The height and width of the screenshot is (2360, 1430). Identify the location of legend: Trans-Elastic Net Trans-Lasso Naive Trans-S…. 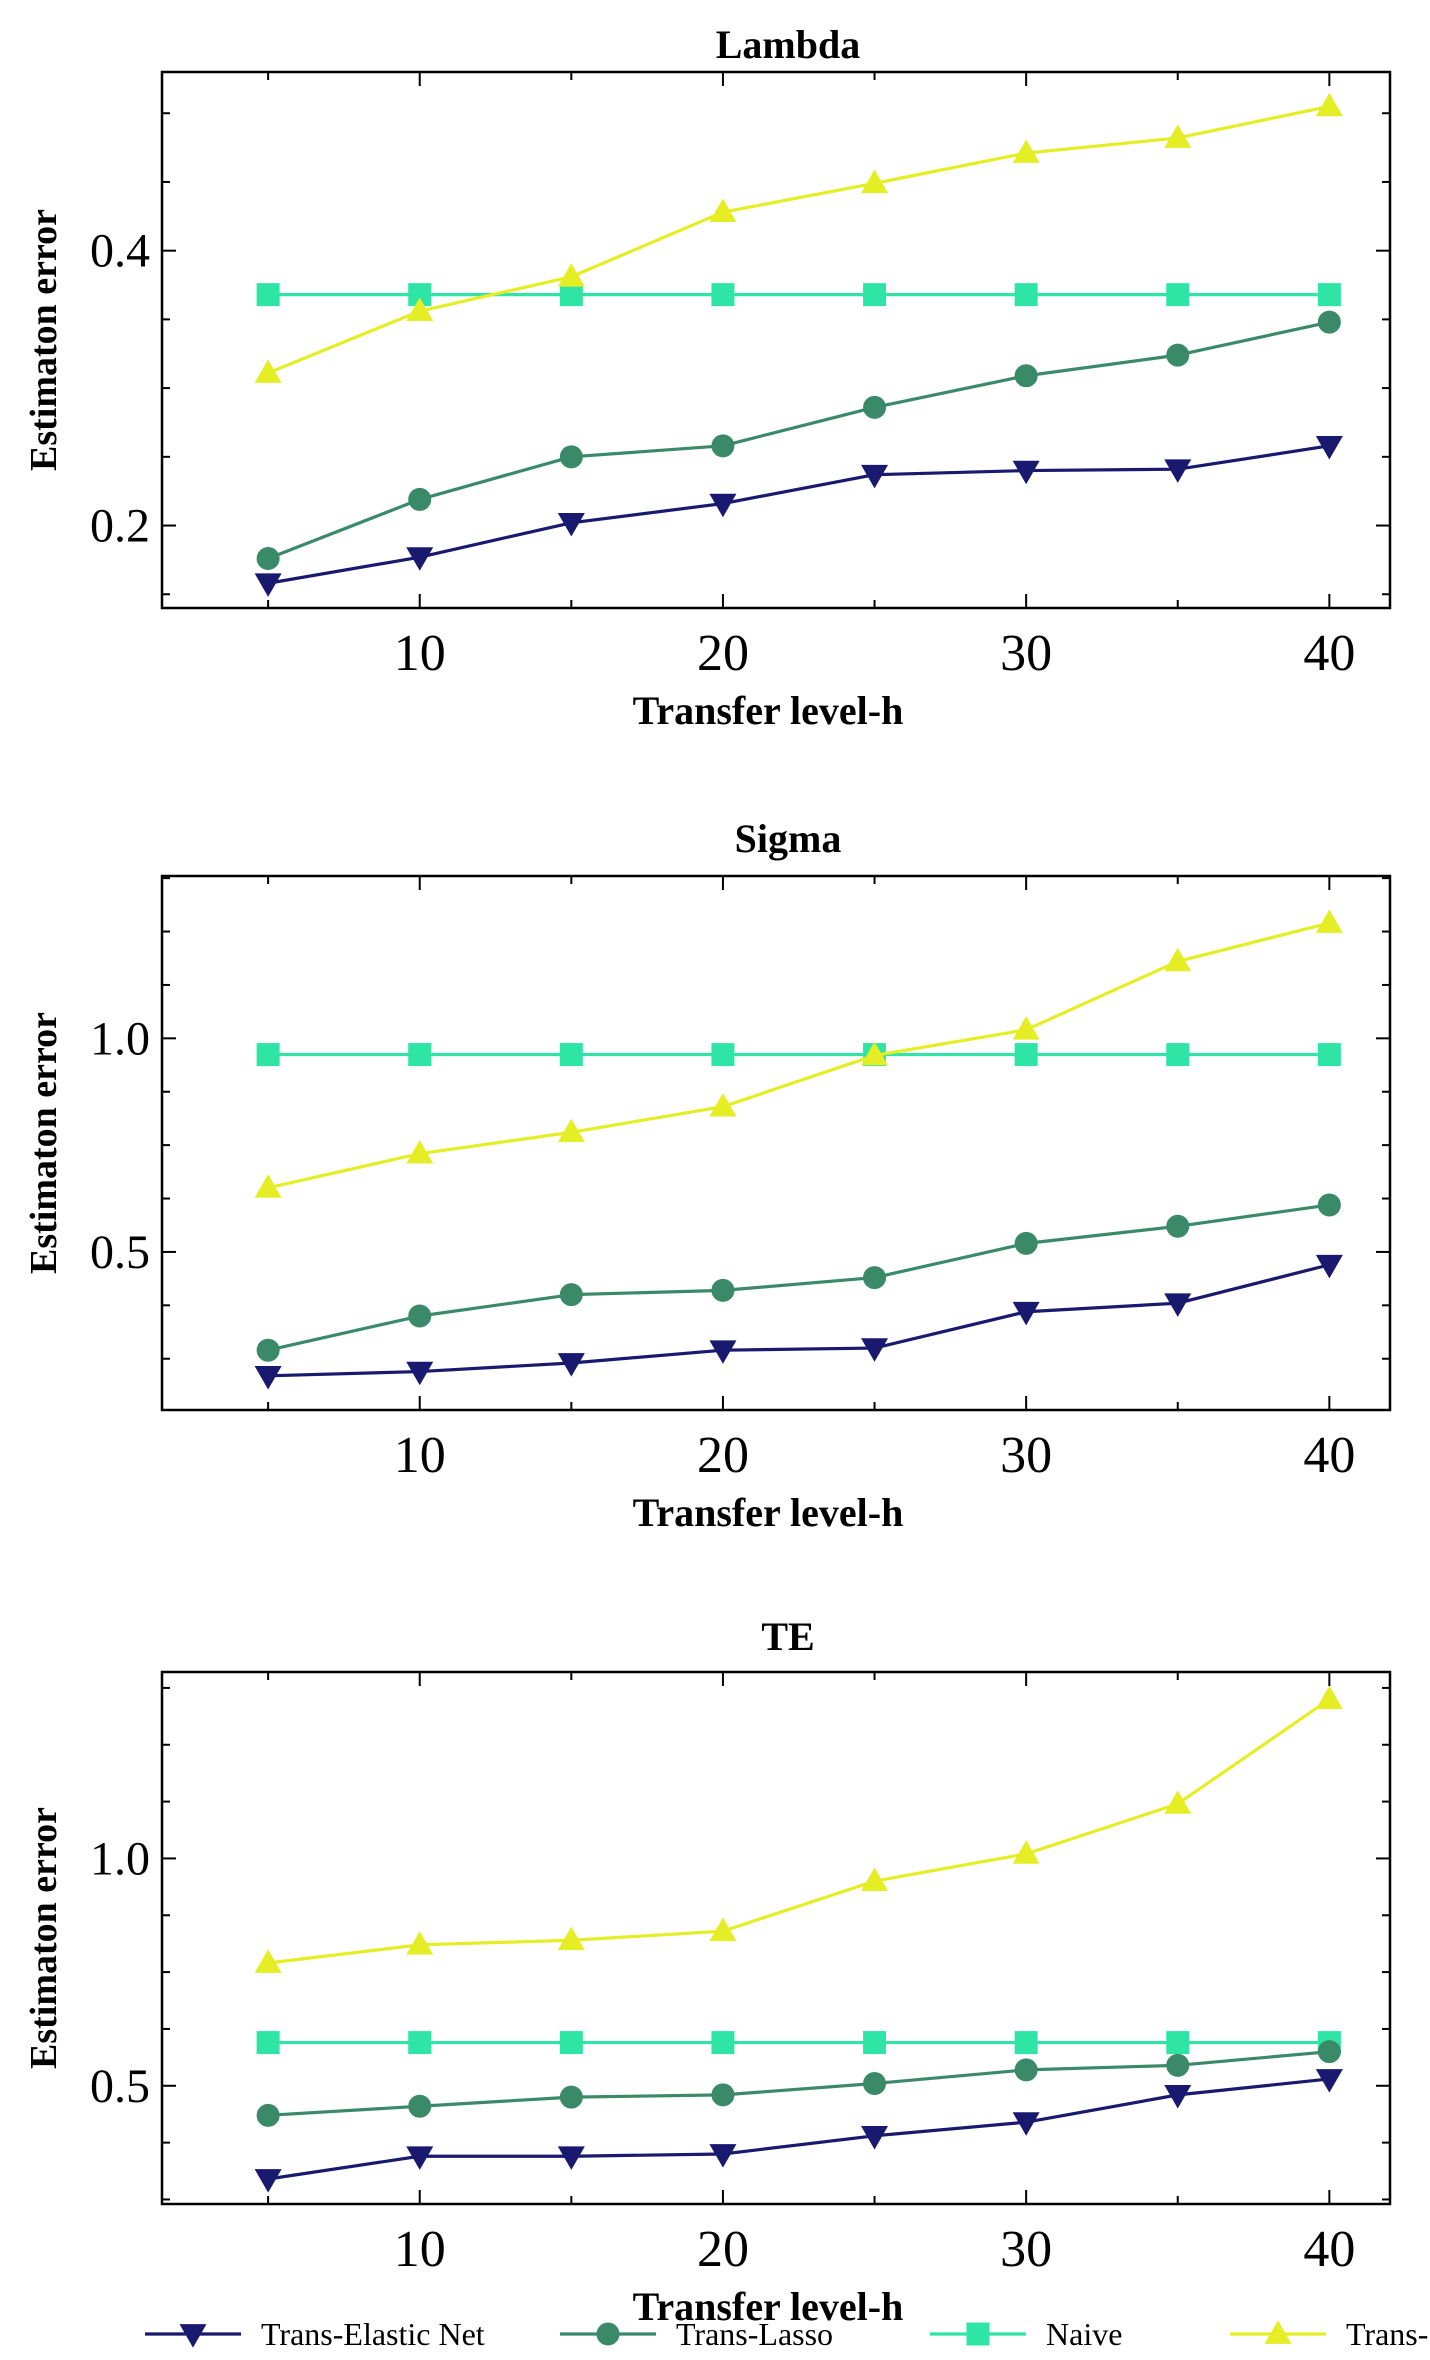
(787, 2334).